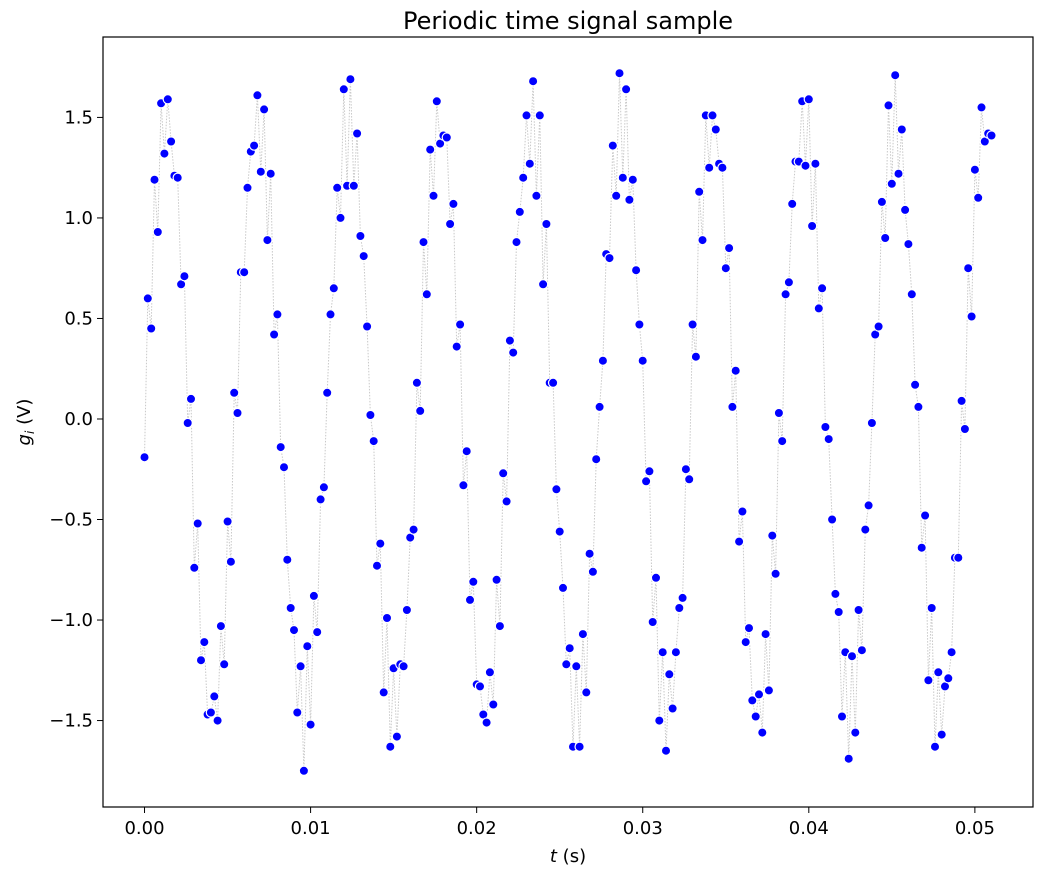 This screenshot has width=1043, height=876. I want to click on x-axis-label: t (s), so click(568, 856).